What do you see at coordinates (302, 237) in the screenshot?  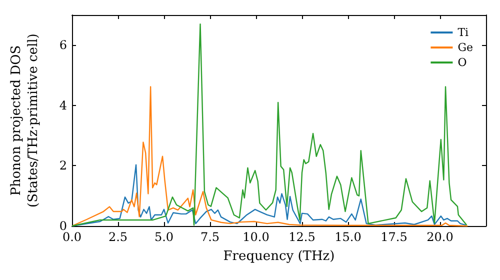 I see `x-tick-label: 12.5` at bounding box center [302, 237].